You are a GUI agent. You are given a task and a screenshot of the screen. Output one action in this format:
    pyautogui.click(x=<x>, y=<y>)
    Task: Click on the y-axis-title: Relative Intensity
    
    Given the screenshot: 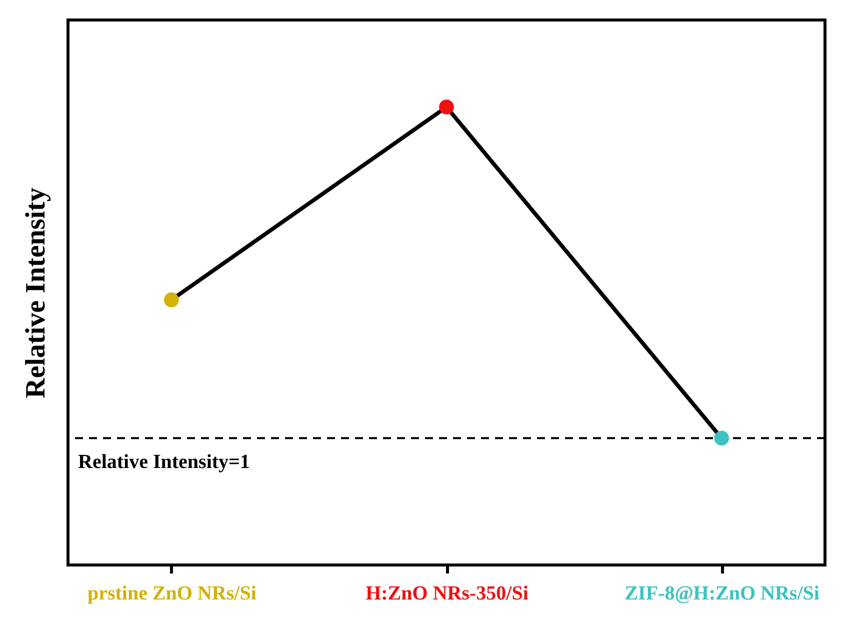 What is the action you would take?
    pyautogui.click(x=36, y=293)
    